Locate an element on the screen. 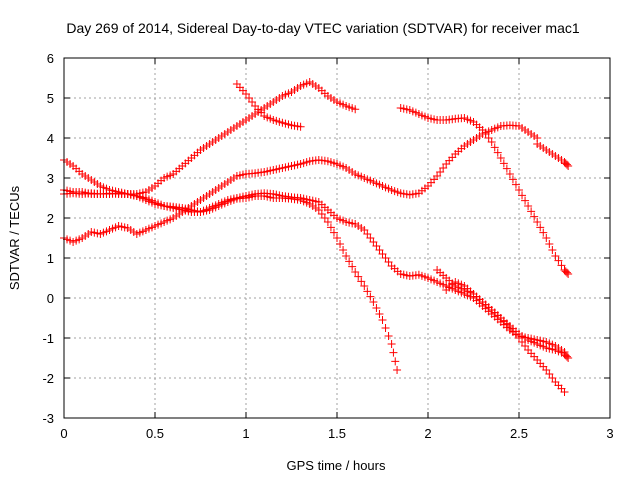 The image size is (640, 480). series-trace-e is located at coordinates (268, 105).